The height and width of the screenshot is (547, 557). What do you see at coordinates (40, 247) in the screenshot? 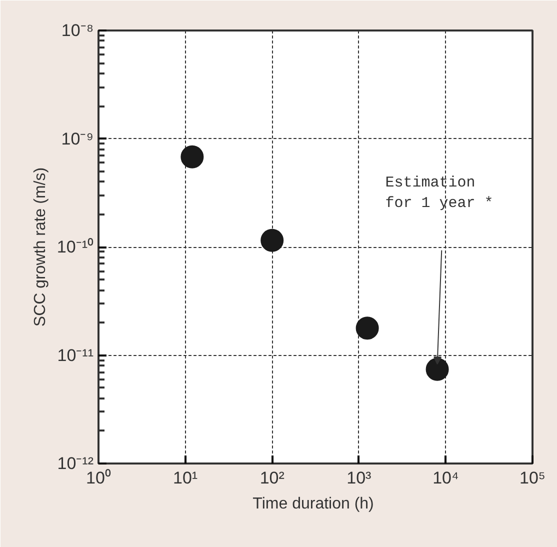
I see `y-axis-title: SCC growth rate (m/s)` at bounding box center [40, 247].